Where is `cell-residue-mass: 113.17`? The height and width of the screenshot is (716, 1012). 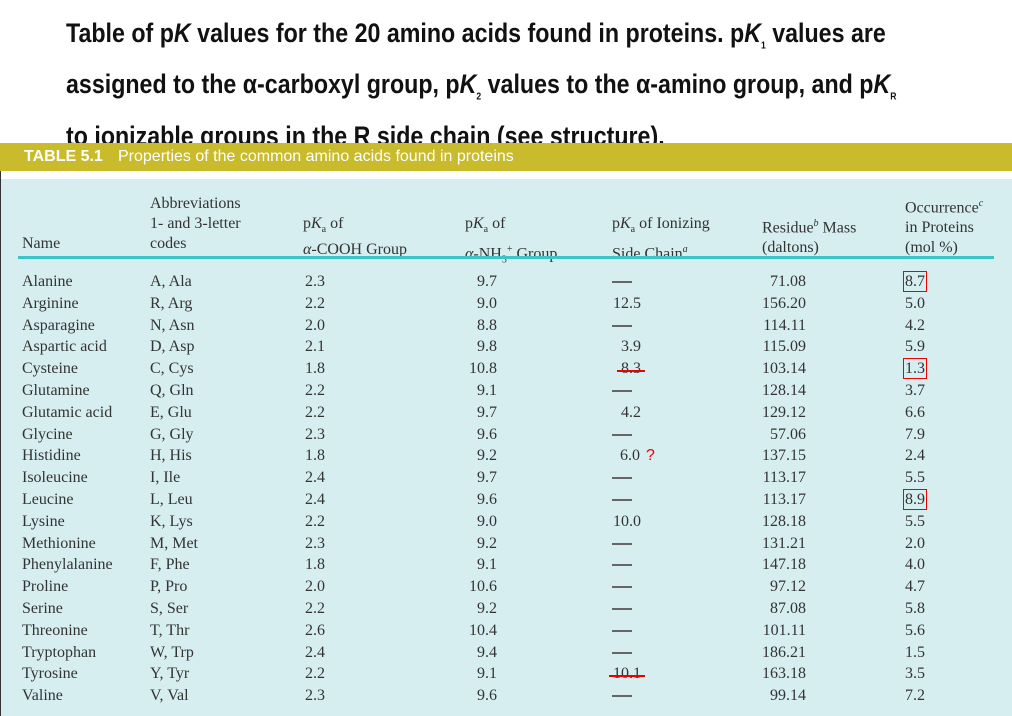
cell-residue-mass: 113.17 is located at coordinates (784, 500).